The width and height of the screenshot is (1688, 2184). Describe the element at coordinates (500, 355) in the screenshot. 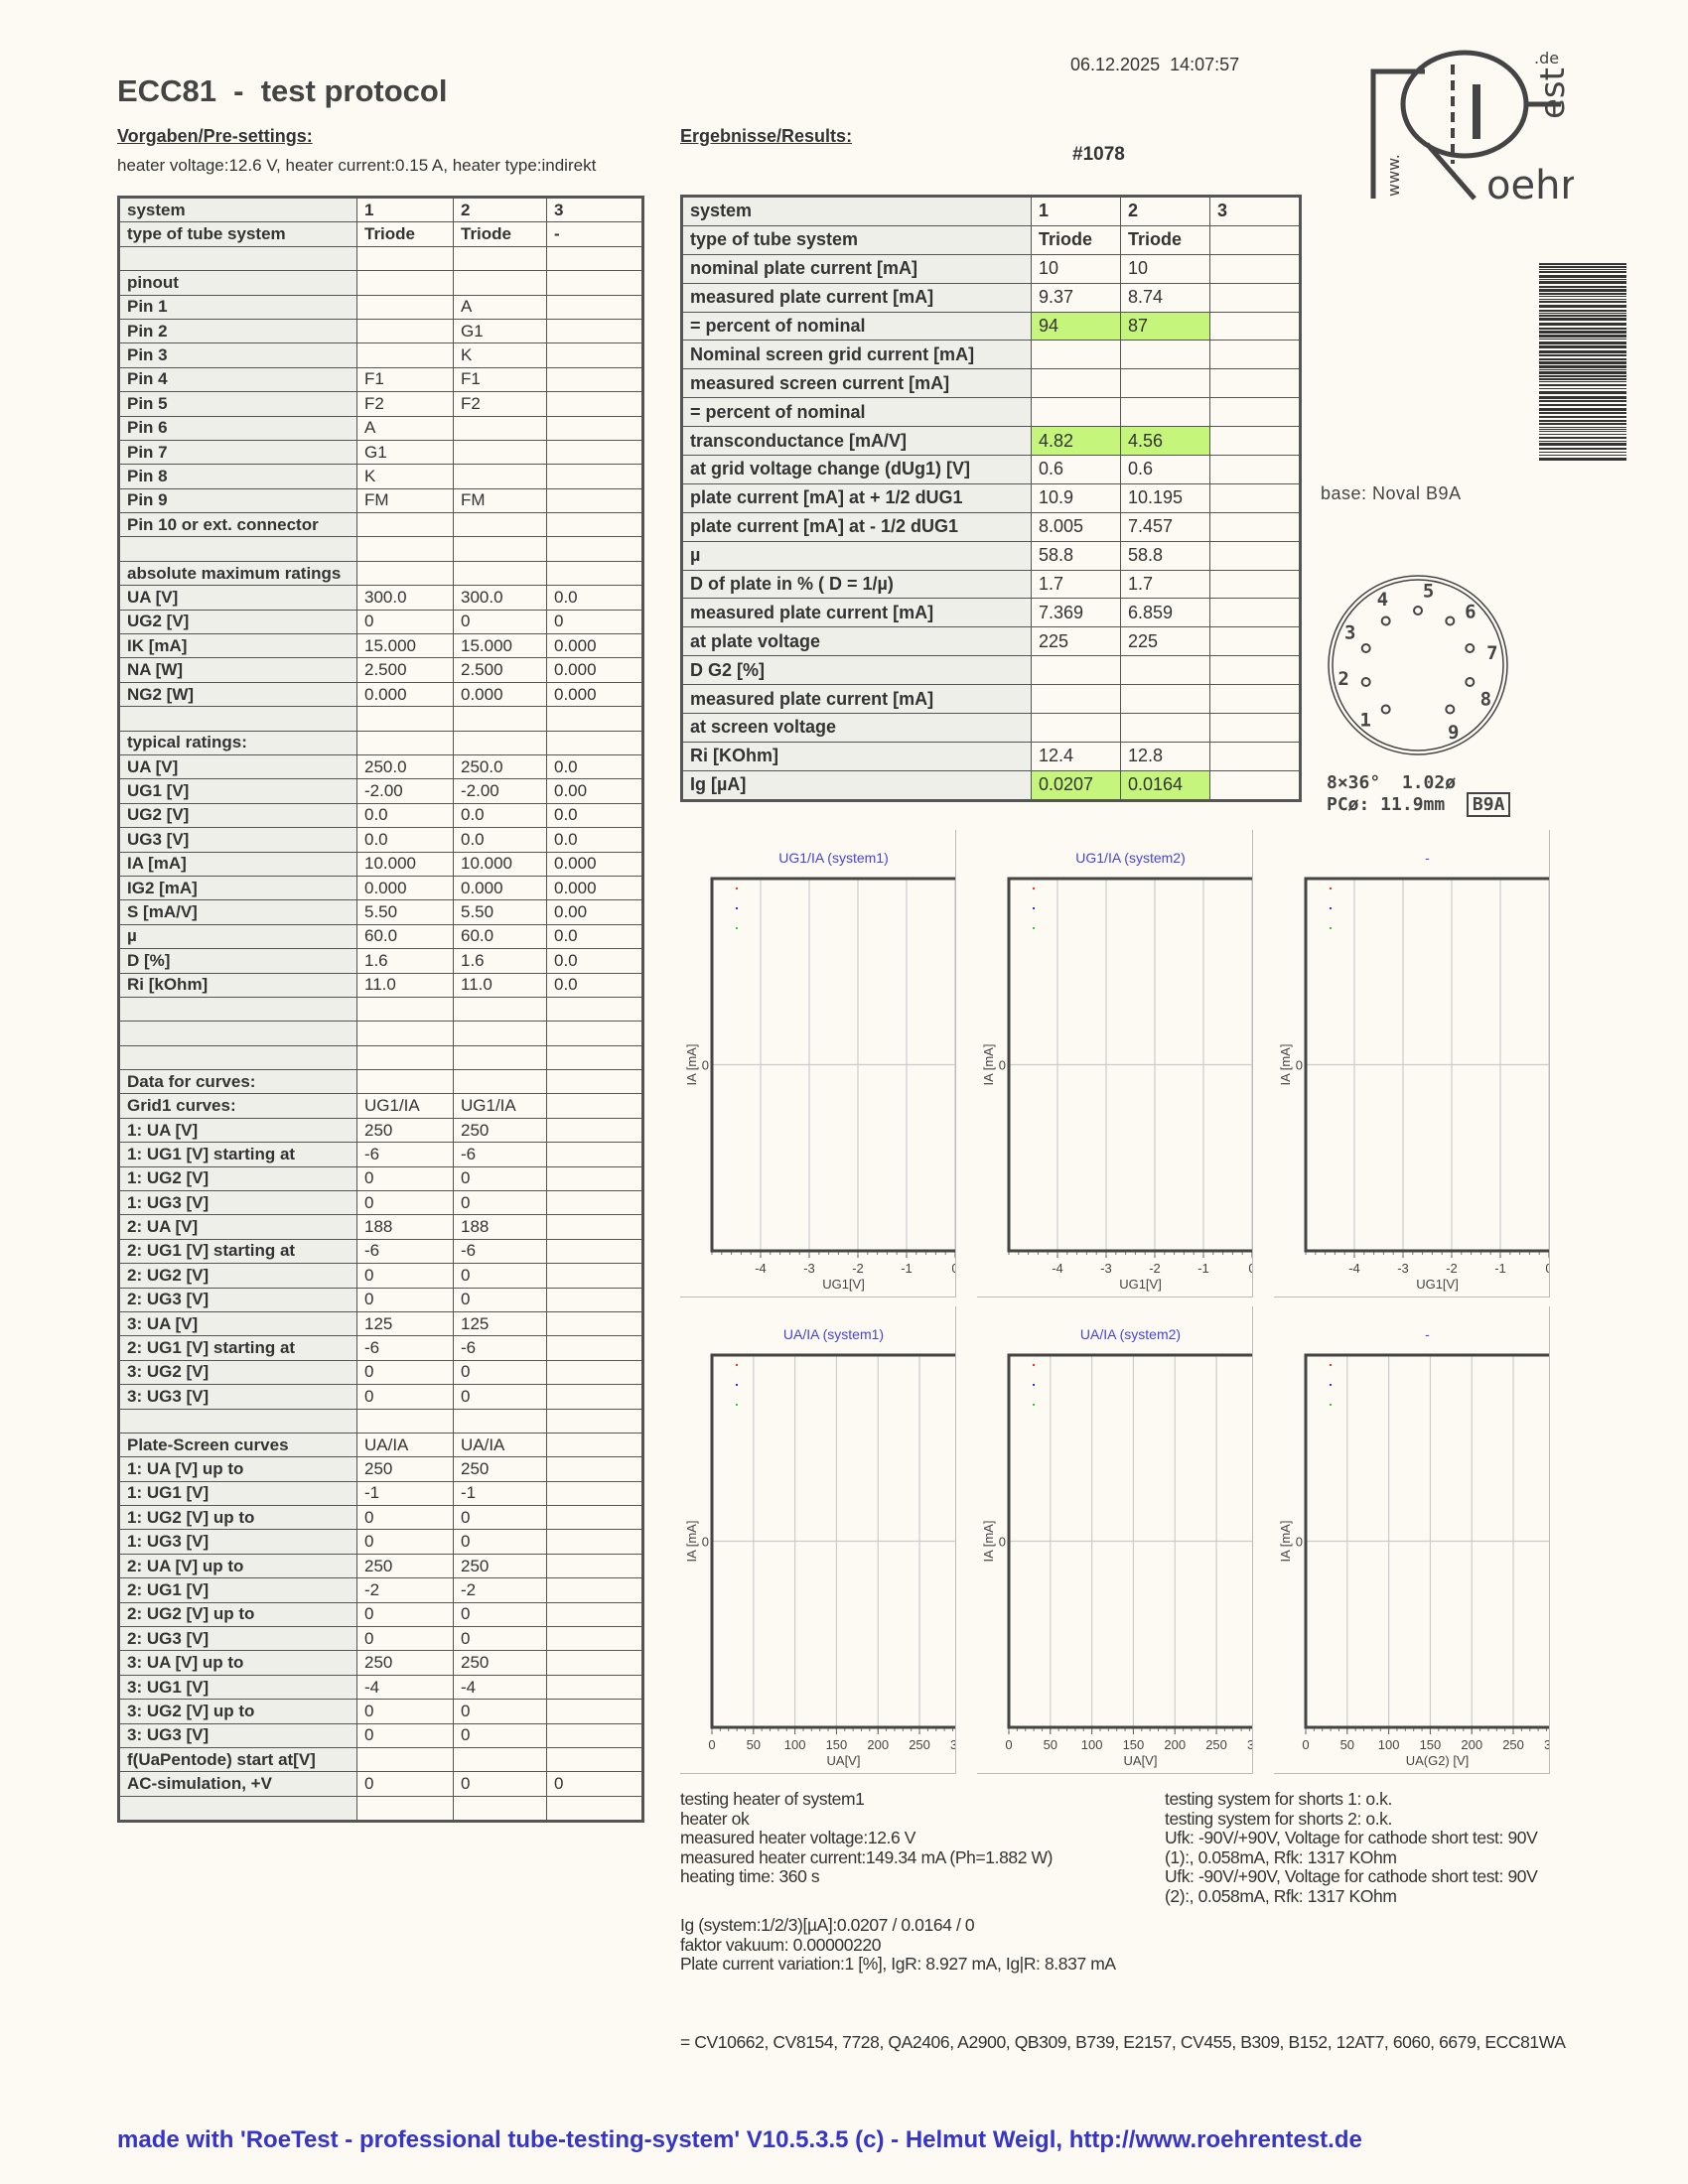

I see `system-2-value: K` at that location.